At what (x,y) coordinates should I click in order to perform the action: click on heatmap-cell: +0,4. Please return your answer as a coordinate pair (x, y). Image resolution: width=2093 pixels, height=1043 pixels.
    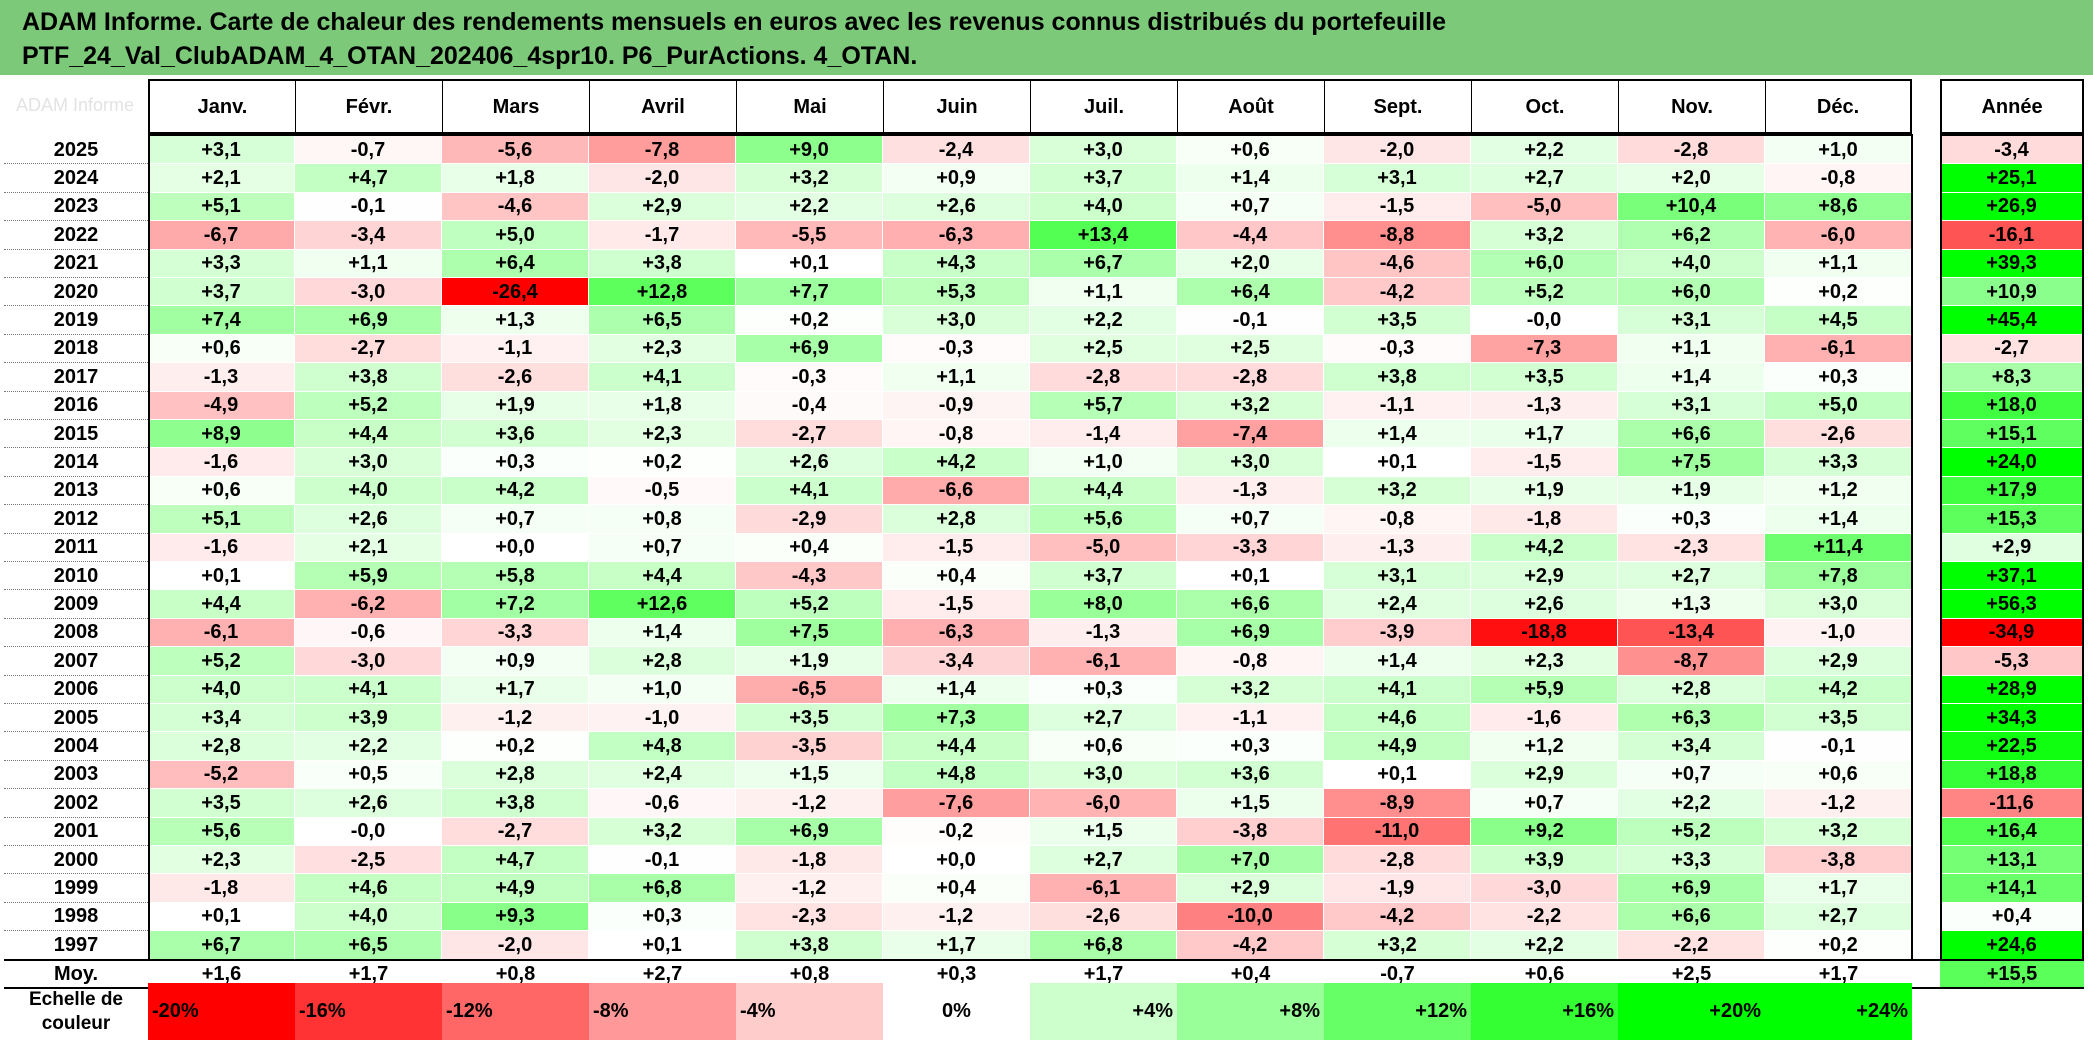
    Looking at the image, I should click on (956, 576).